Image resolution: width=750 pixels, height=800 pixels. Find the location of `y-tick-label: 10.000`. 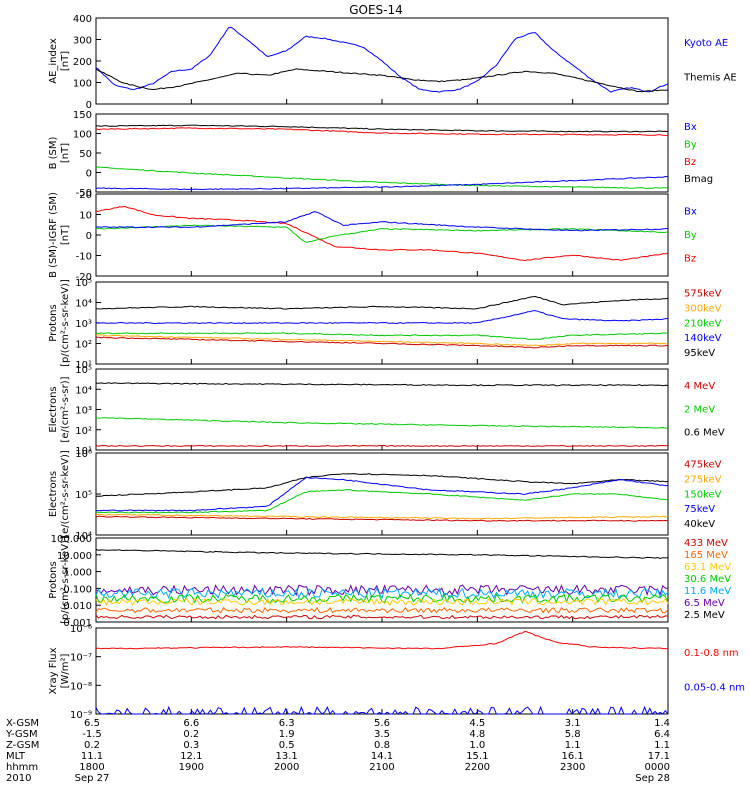

y-tick-label: 10.000 is located at coordinates (74, 556).